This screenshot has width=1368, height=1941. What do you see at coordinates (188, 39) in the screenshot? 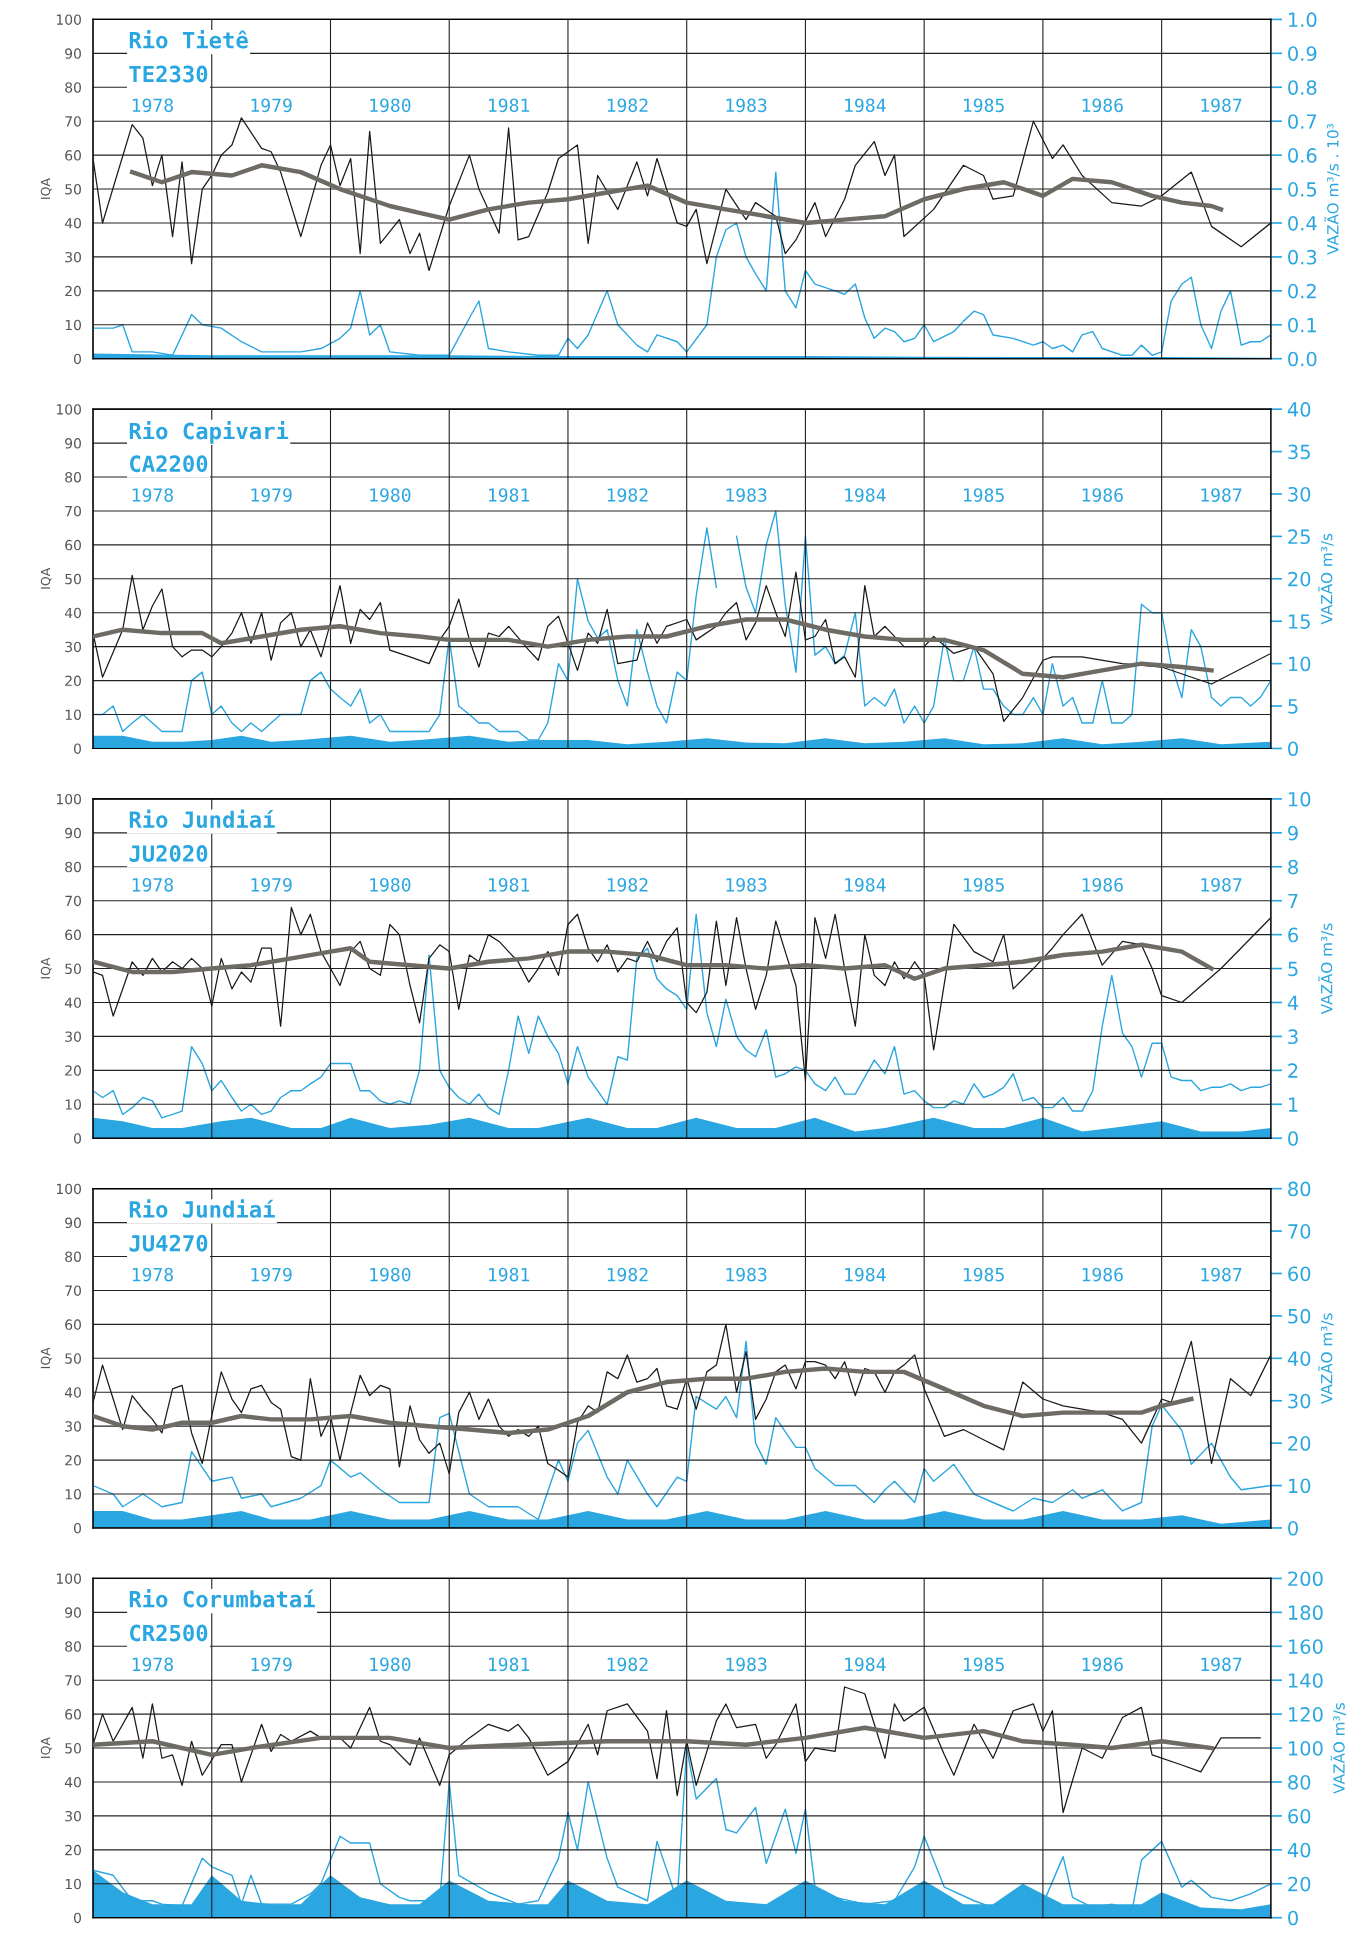
I see `chart-title: Rio Tietê` at bounding box center [188, 39].